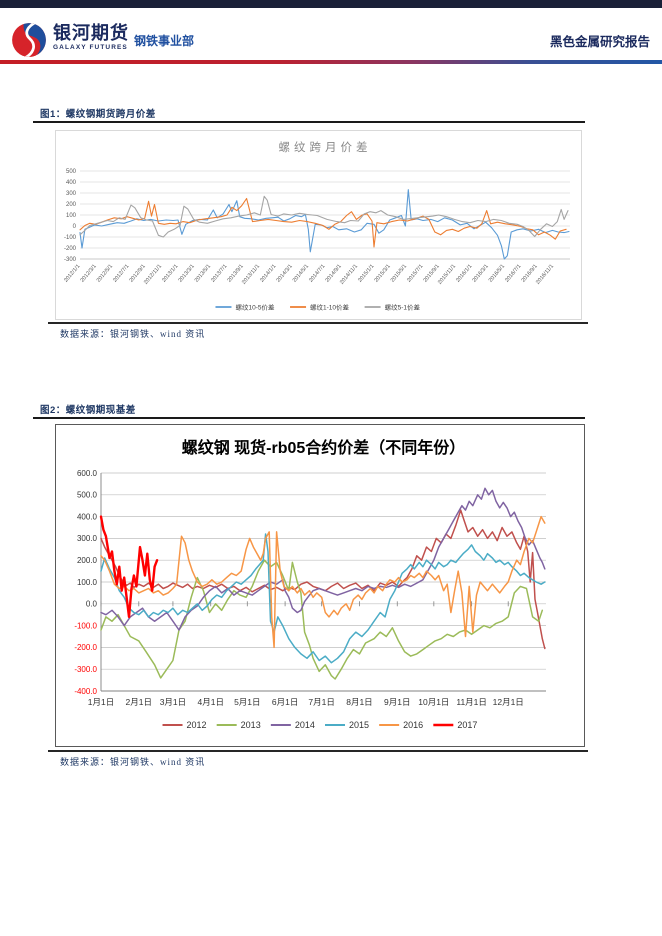  I want to click on svg-text: 螺纹10-5价差, so click(255, 306).